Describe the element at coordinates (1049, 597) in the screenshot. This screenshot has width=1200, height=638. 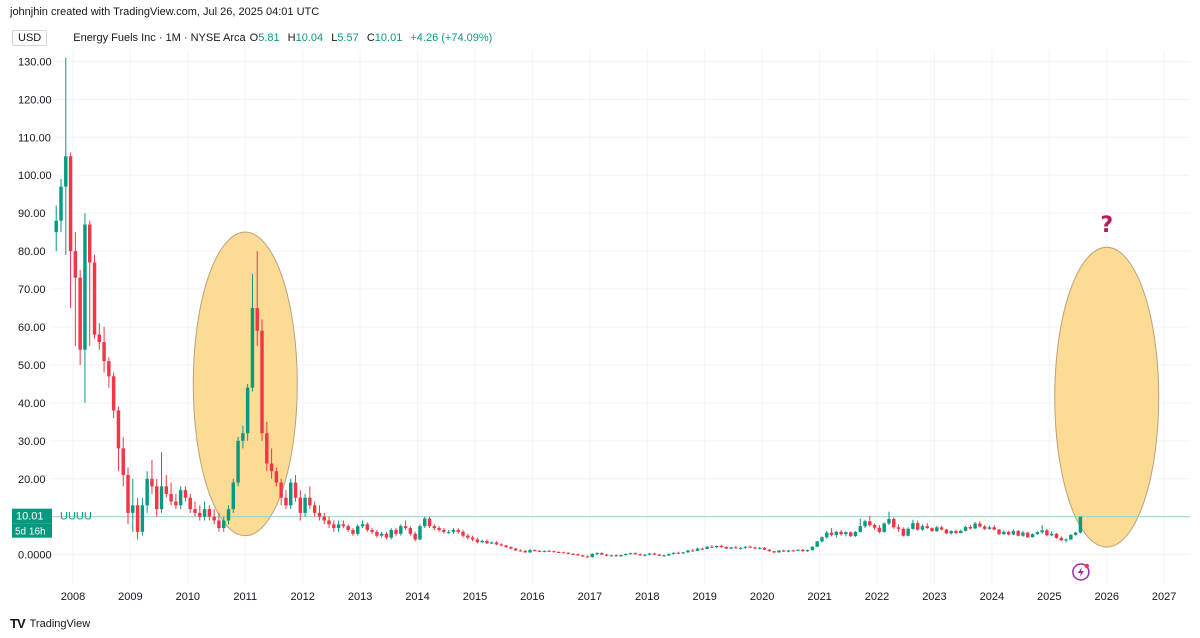
I see `x-tick-label: 2025` at that location.